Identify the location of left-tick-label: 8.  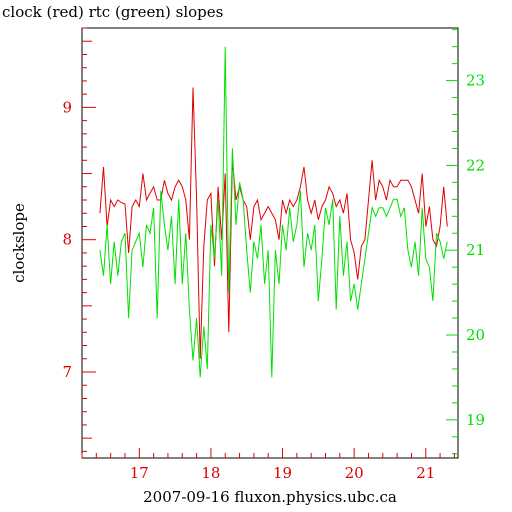
(67, 240).